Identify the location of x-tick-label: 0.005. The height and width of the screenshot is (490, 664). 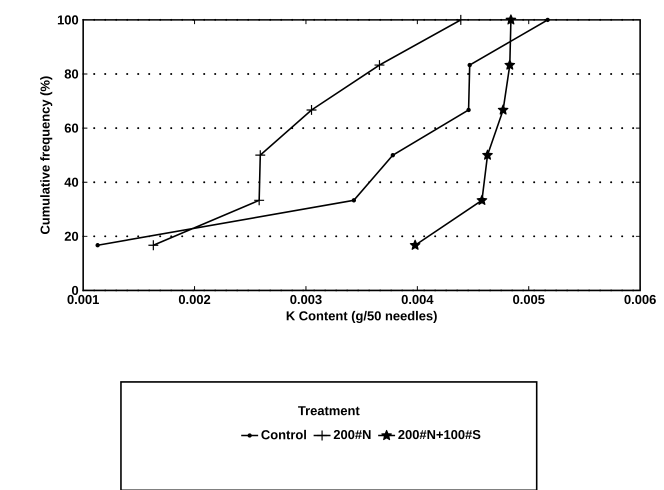
(529, 299).